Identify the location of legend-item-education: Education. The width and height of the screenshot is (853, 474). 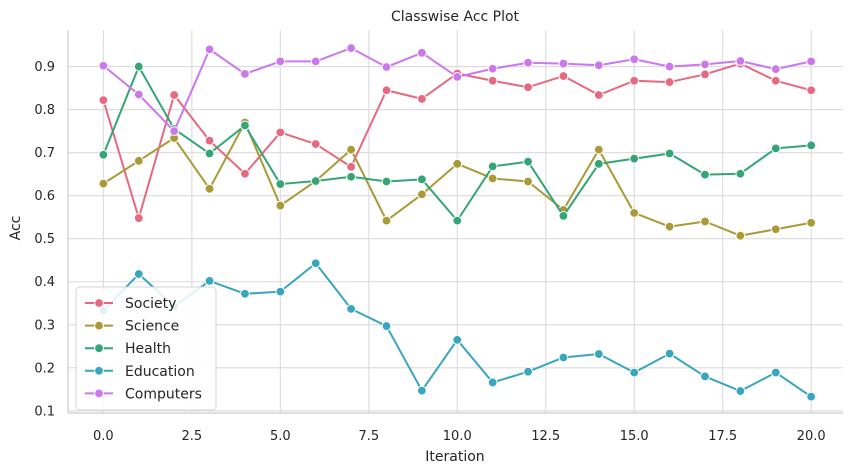
(140, 372).